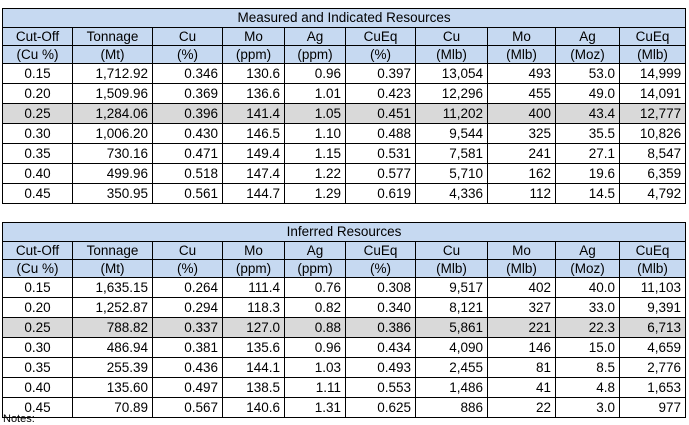  I want to click on column-header: CuEq, so click(380, 250).